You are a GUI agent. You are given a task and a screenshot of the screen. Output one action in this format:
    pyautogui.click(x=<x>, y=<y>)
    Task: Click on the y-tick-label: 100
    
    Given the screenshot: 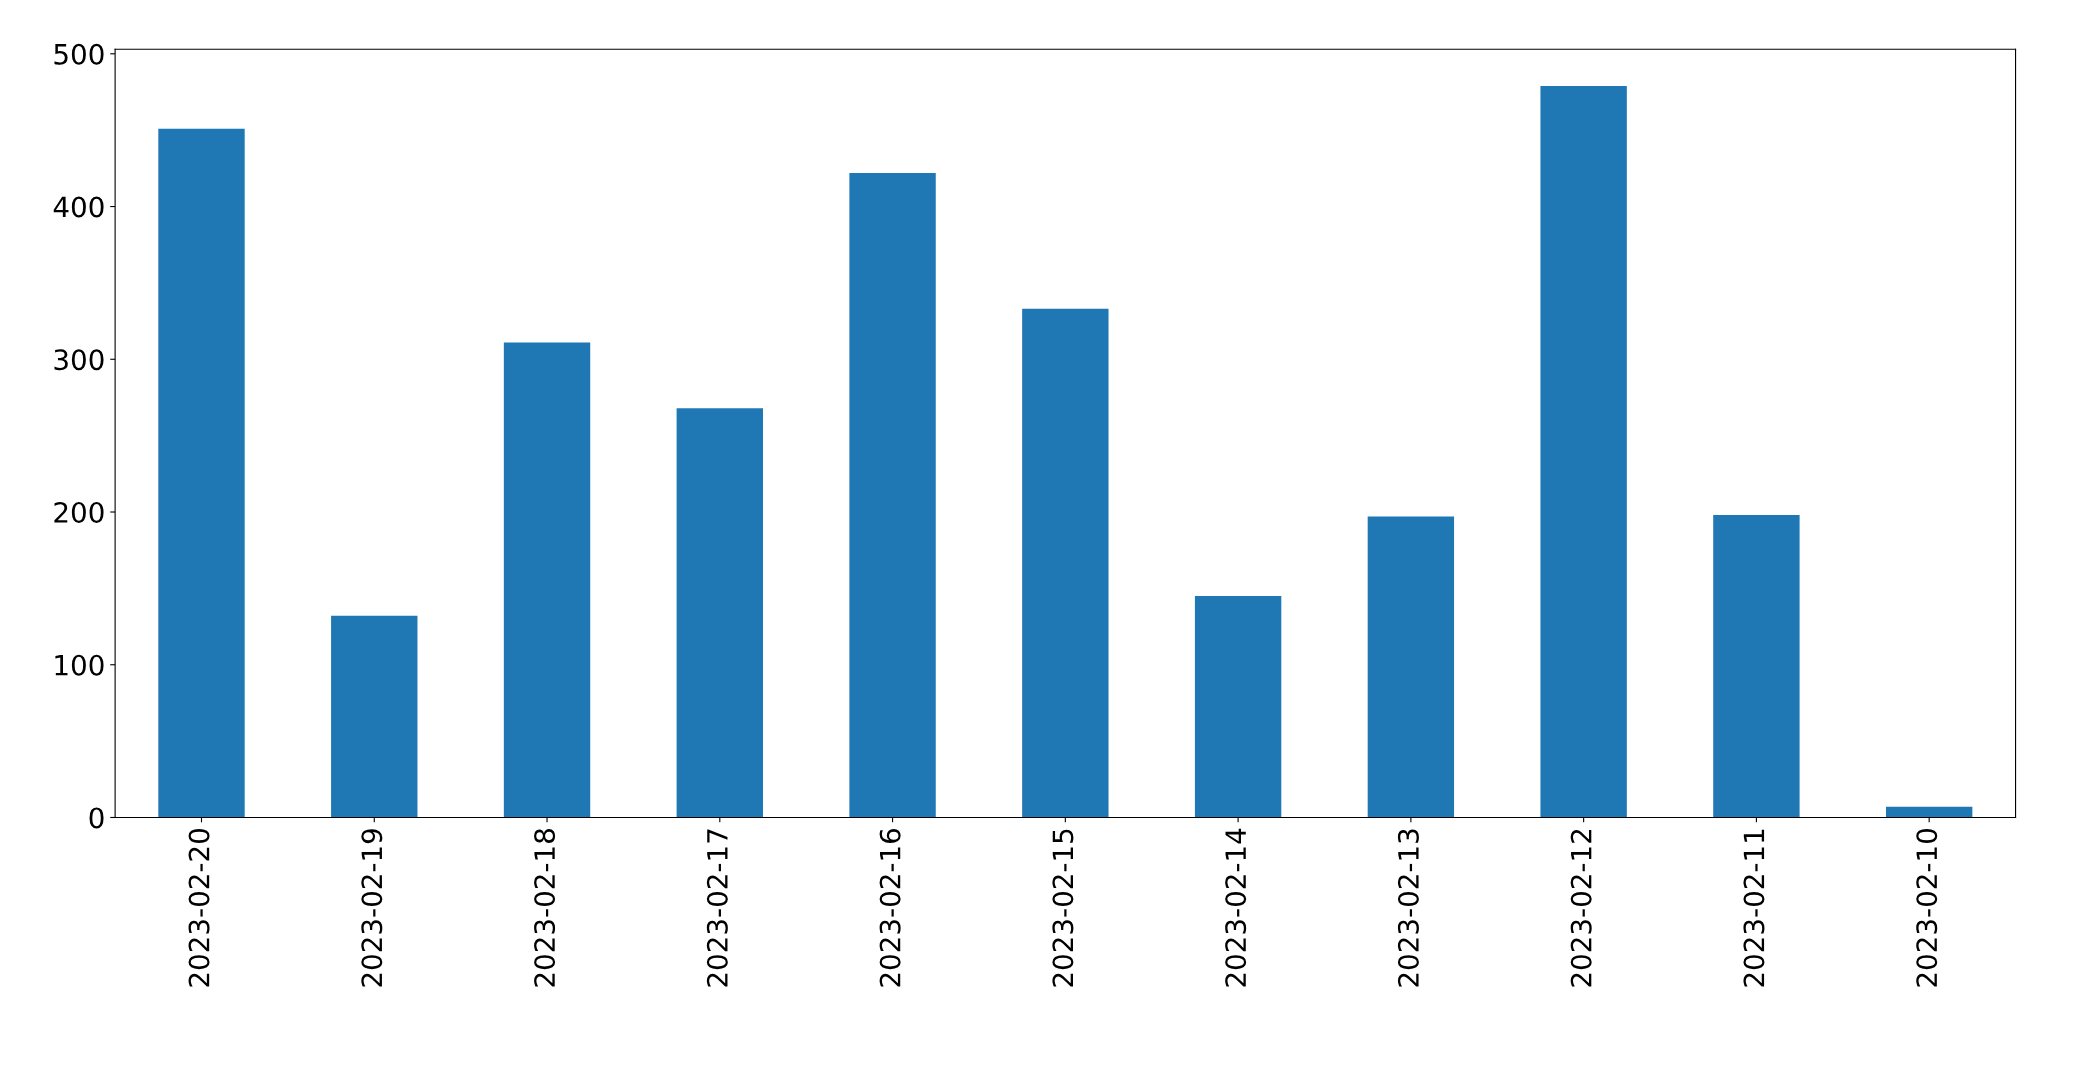 What is the action you would take?
    pyautogui.click(x=79, y=665)
    